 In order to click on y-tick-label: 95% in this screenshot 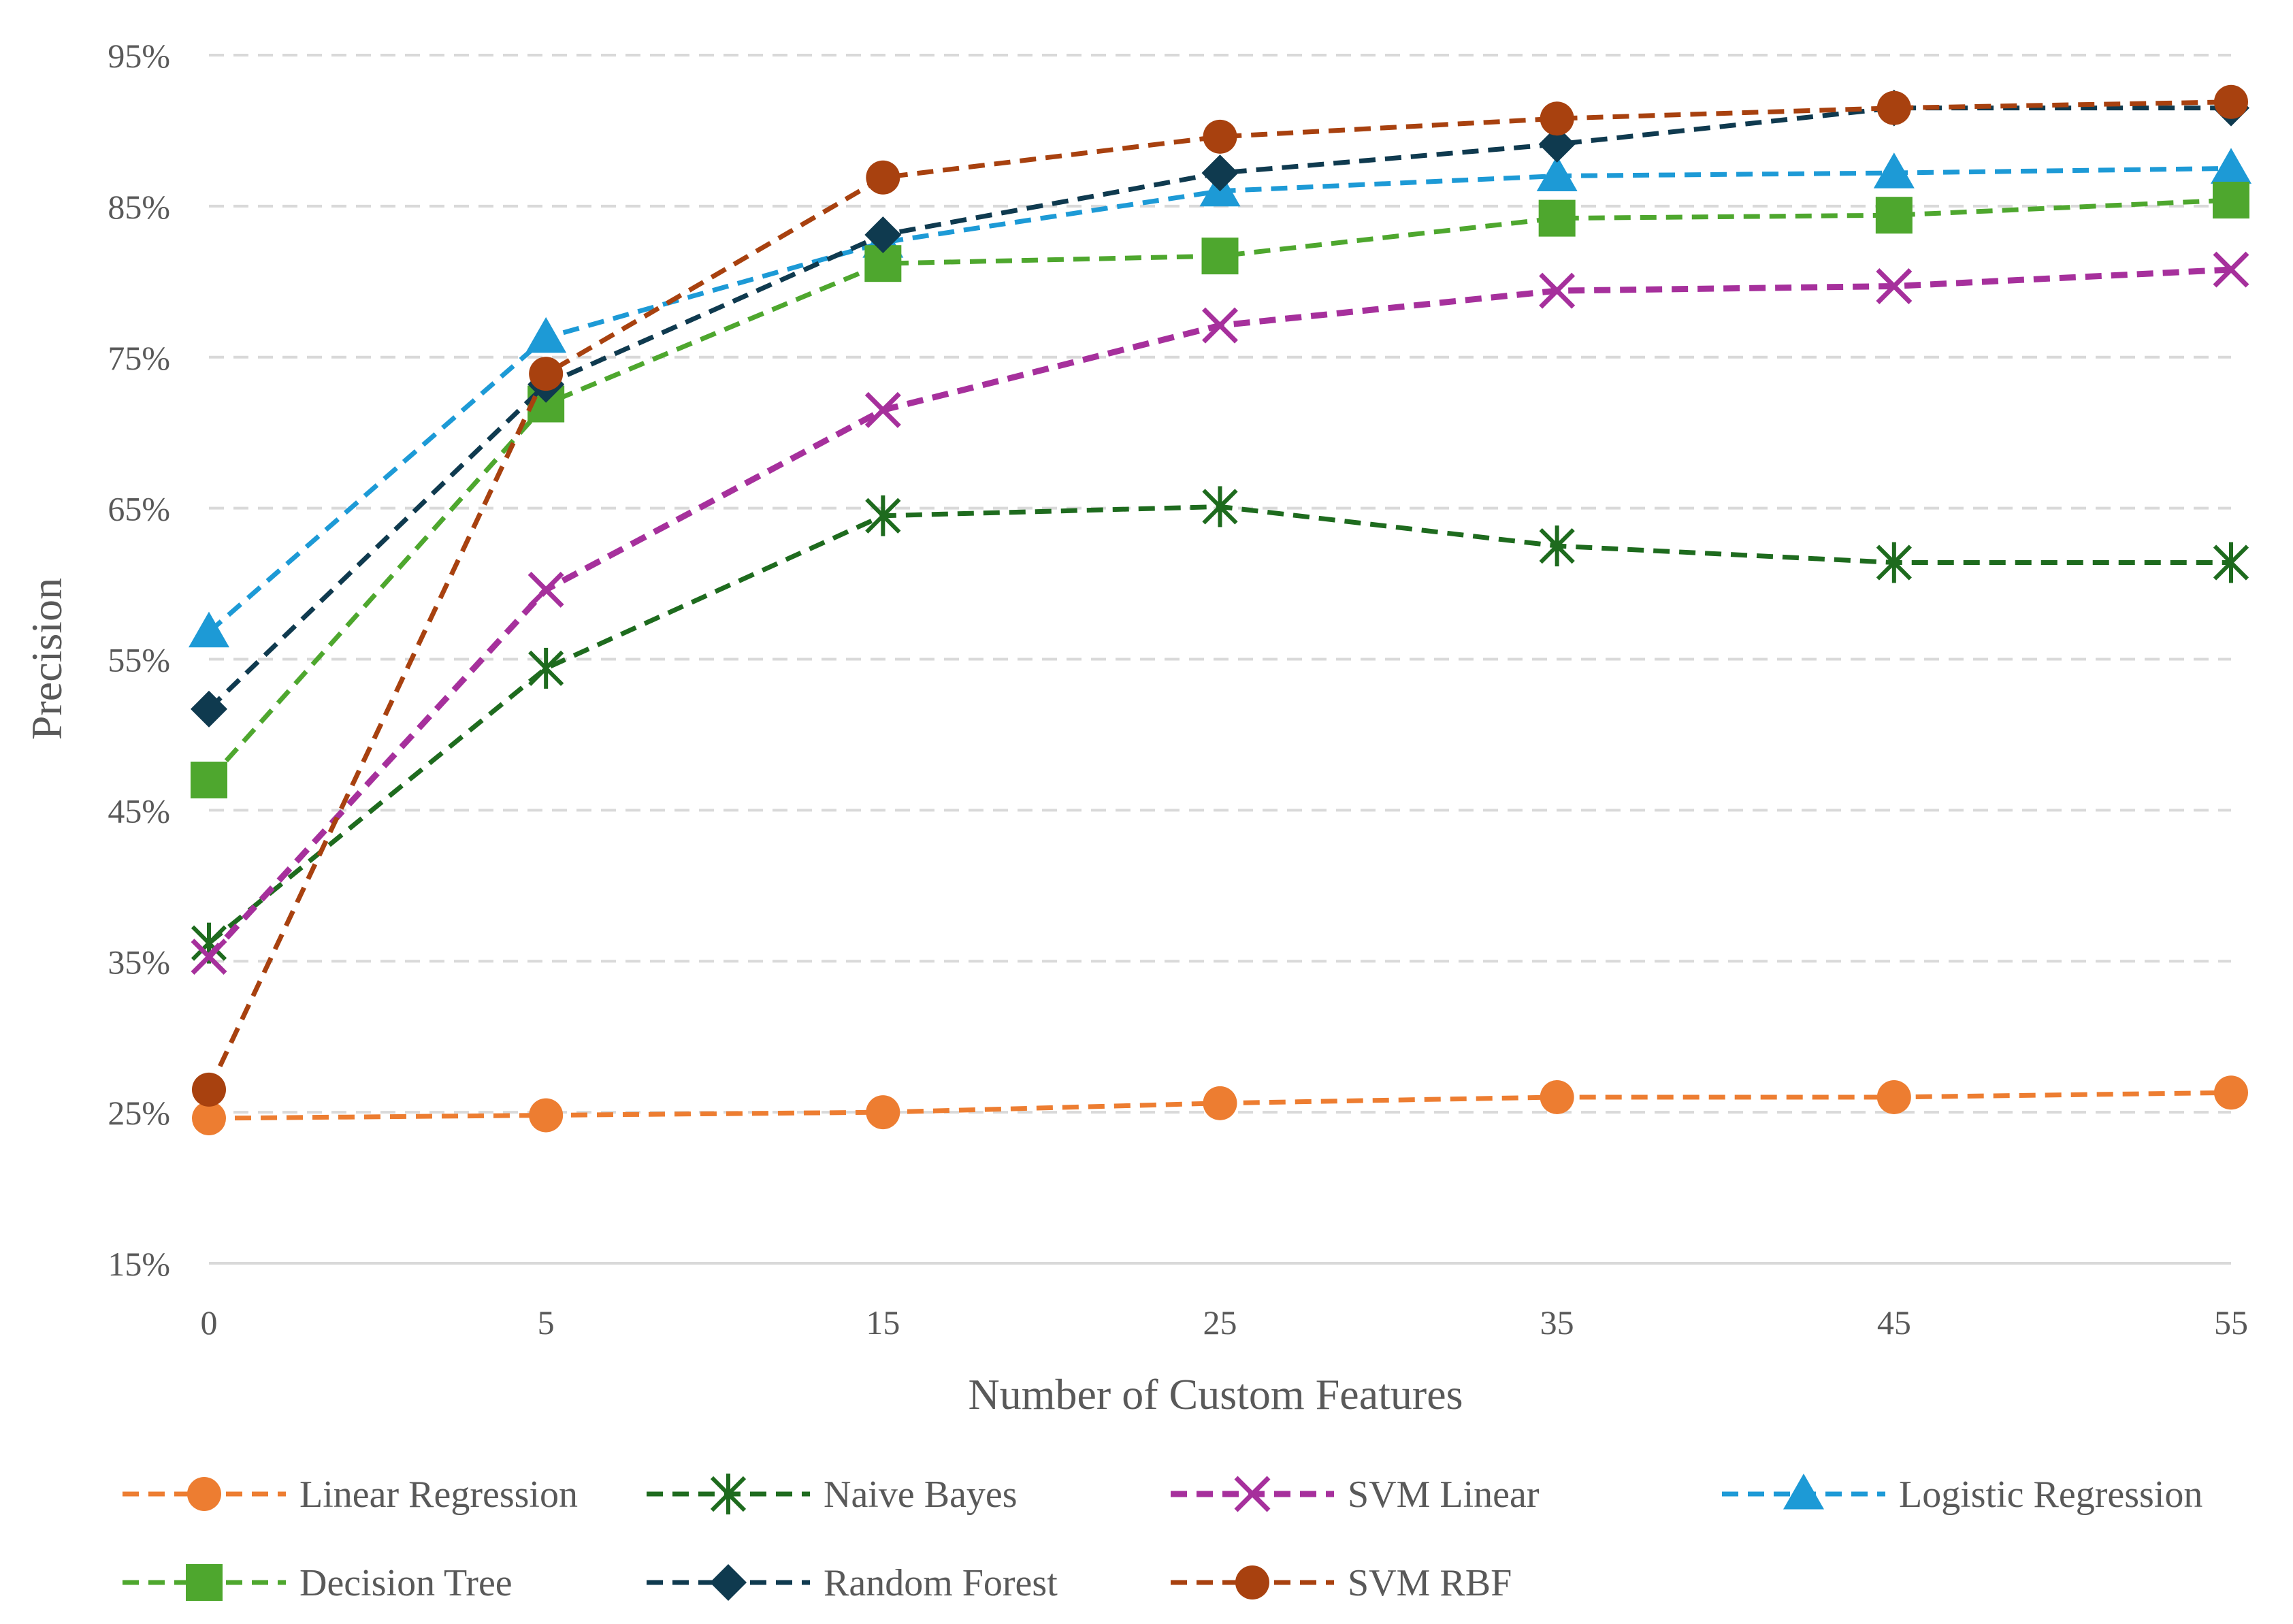, I will do `click(139, 56)`.